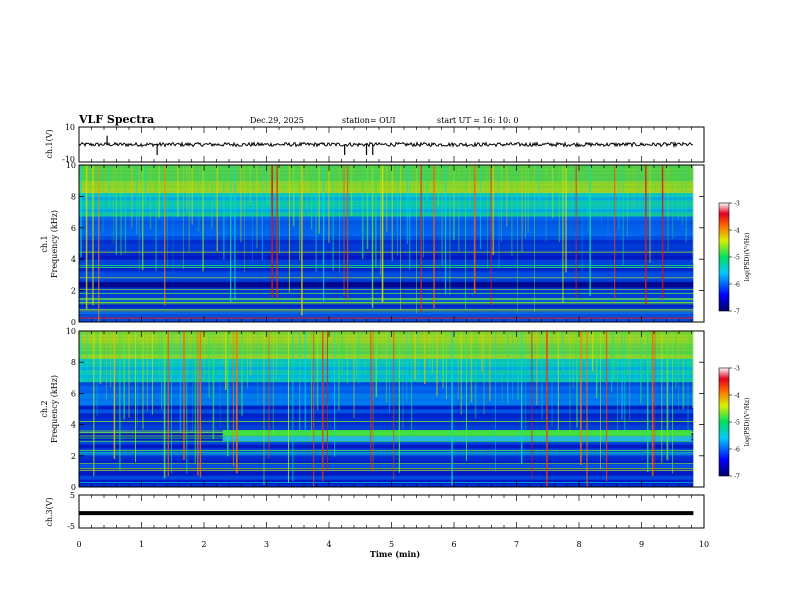 This screenshot has width=792, height=612. Describe the element at coordinates (328, 544) in the screenshot. I see `x-tick-label: 4` at that location.